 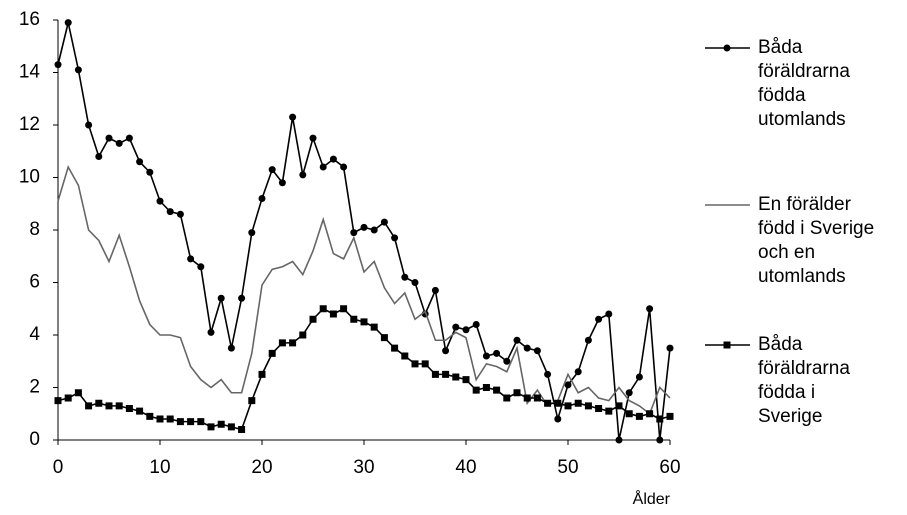 What do you see at coordinates (804, 83) in the screenshot?
I see `legend-label: Båda föräldrarna födda utomlands` at bounding box center [804, 83].